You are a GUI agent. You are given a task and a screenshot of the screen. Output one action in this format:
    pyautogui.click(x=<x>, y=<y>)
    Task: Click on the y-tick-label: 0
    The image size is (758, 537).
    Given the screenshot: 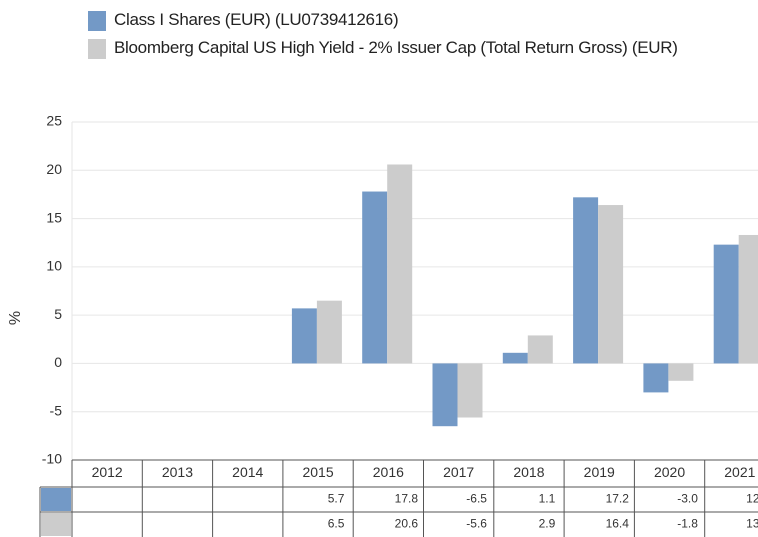 What is the action you would take?
    pyautogui.click(x=58, y=362)
    